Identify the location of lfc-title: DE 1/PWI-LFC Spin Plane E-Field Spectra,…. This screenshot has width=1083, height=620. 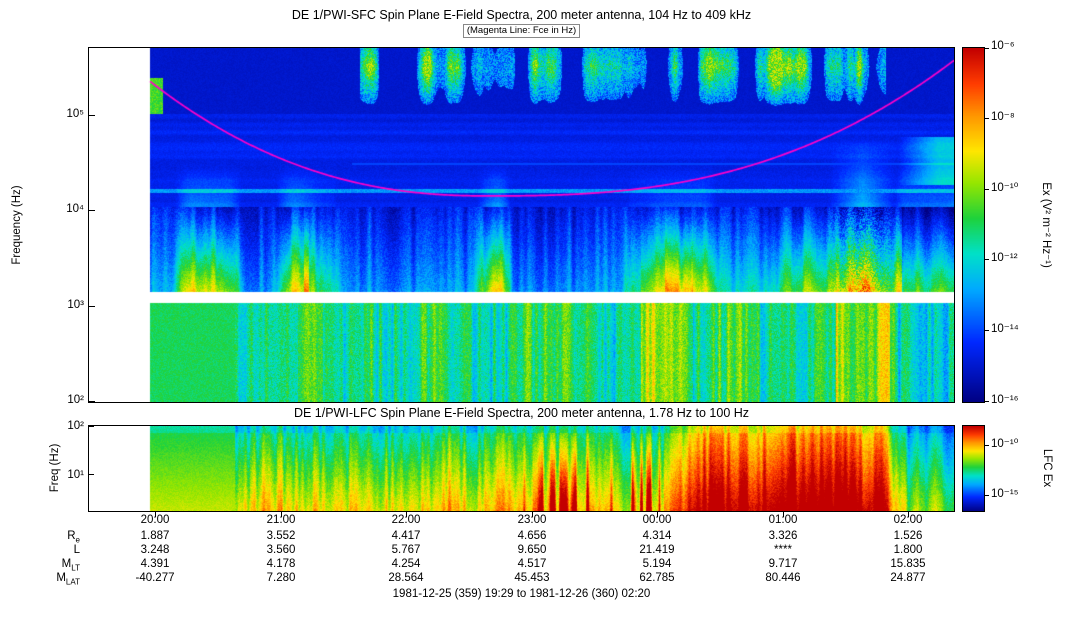
(521, 413).